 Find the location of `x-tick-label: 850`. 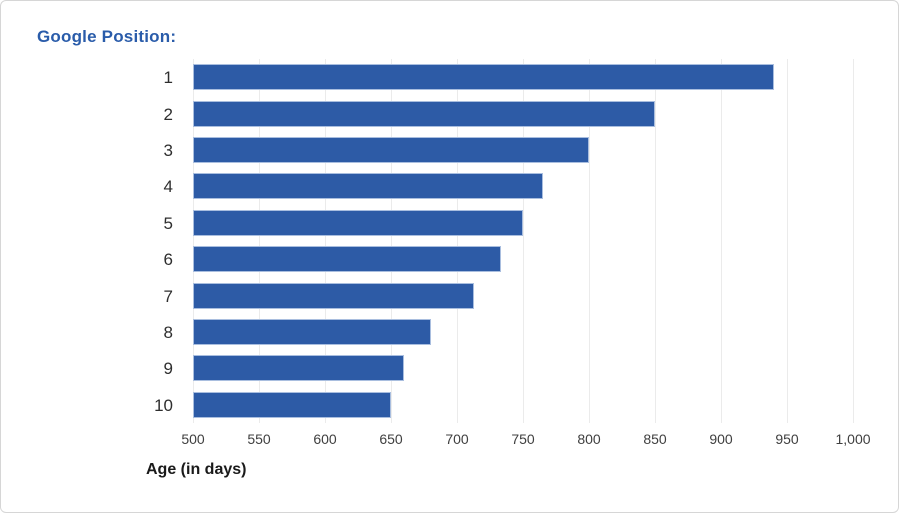

x-tick-label: 850 is located at coordinates (655, 439).